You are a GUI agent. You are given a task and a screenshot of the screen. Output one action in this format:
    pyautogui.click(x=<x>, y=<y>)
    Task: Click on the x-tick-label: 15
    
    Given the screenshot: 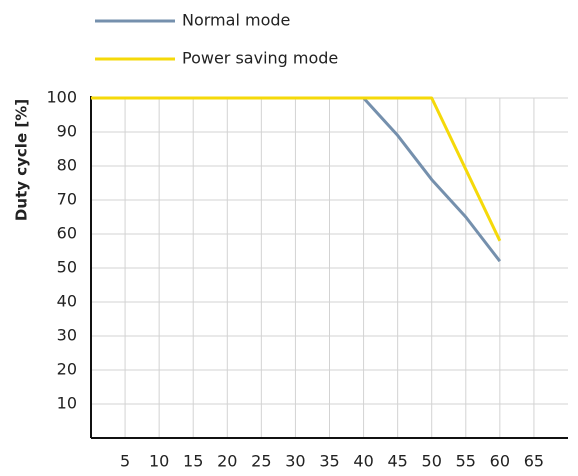 What is the action you would take?
    pyautogui.click(x=193, y=461)
    